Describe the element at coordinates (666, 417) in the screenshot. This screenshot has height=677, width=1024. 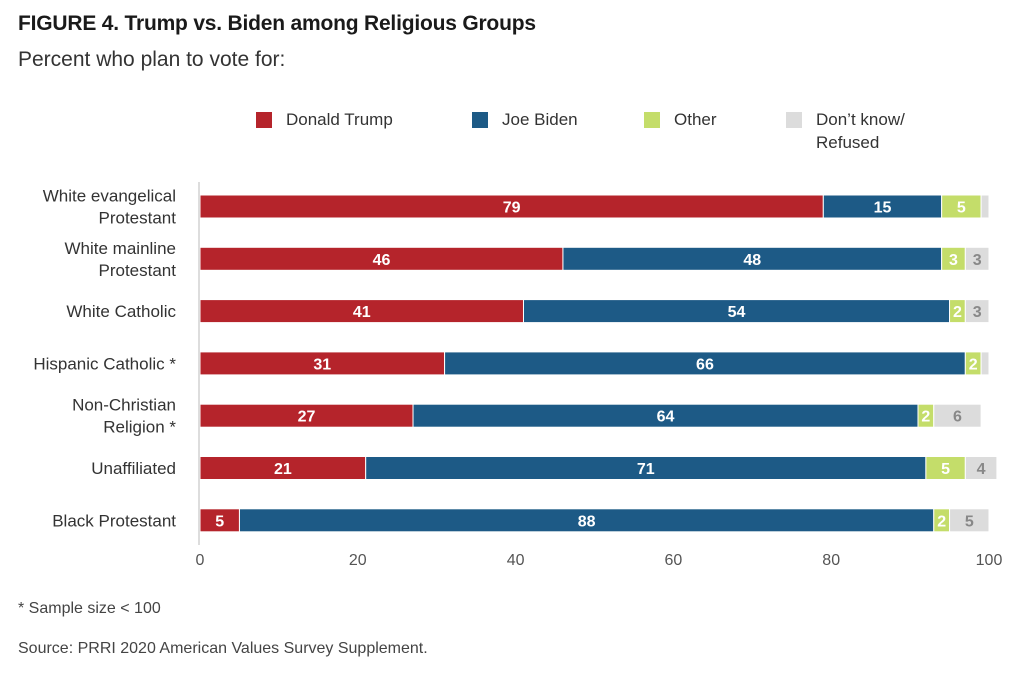
I see `data-label: 64` at that location.